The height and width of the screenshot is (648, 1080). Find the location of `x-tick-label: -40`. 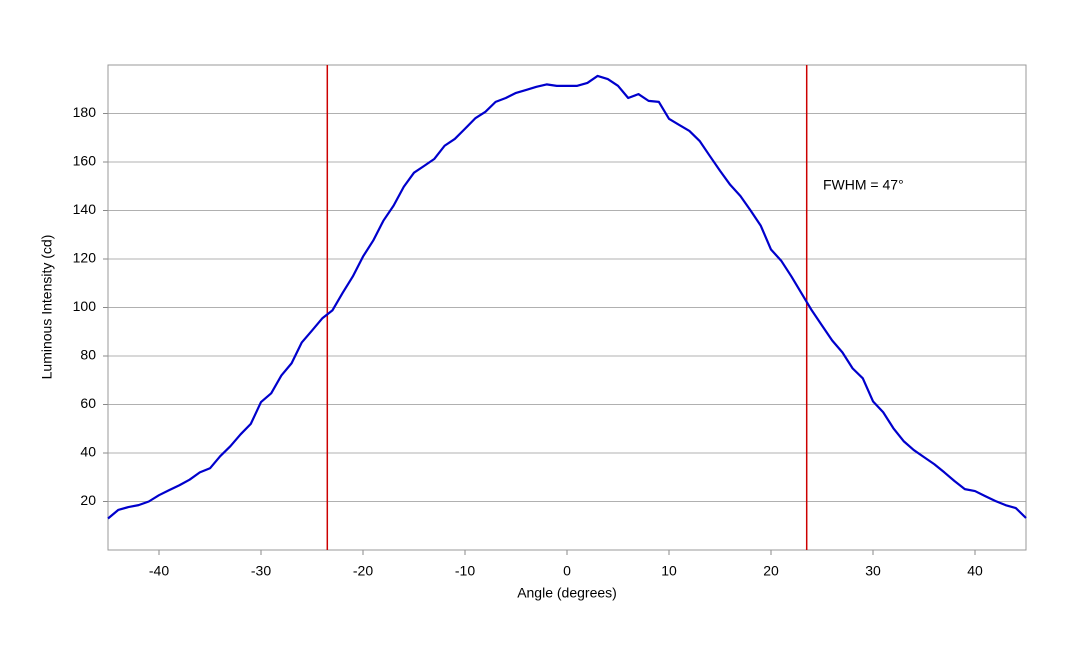

x-tick-label: -40 is located at coordinates (159, 571).